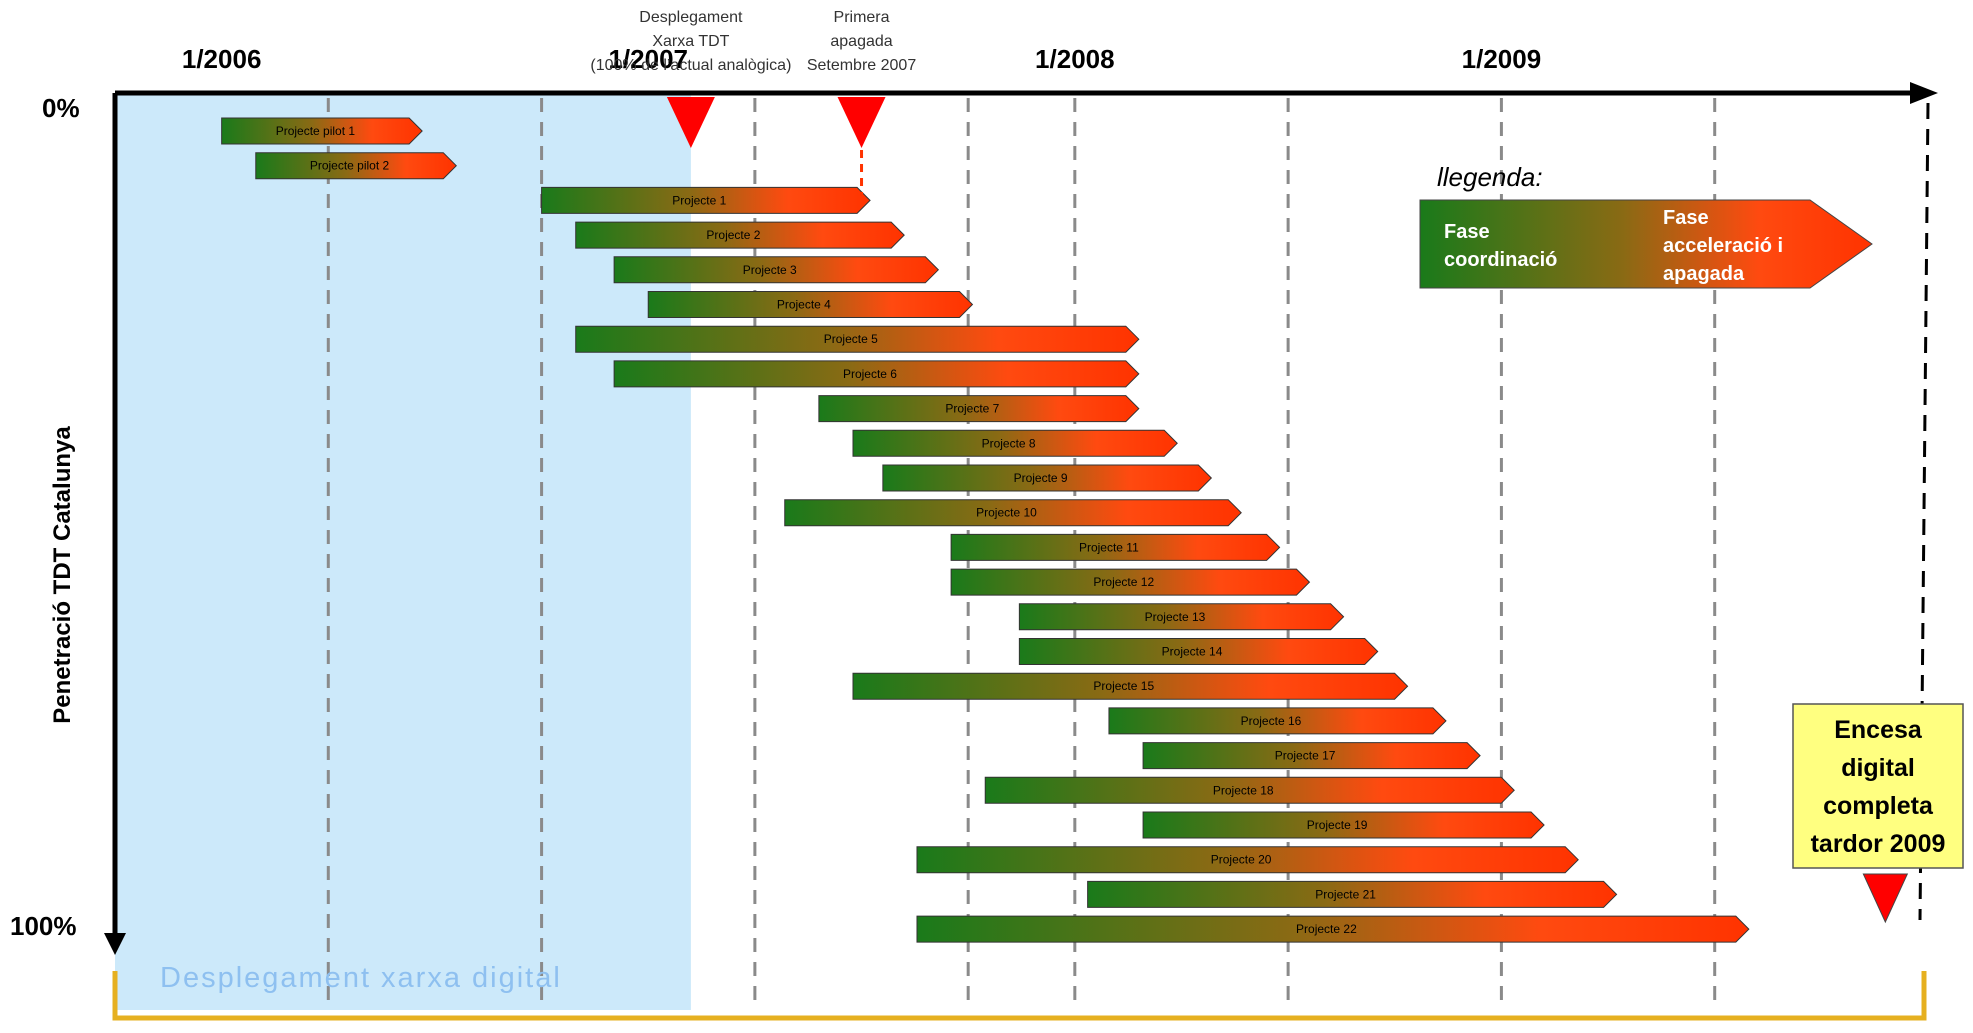 The height and width of the screenshot is (1033, 1973). I want to click on bar-label-15: Projecte 13, so click(1175, 617).